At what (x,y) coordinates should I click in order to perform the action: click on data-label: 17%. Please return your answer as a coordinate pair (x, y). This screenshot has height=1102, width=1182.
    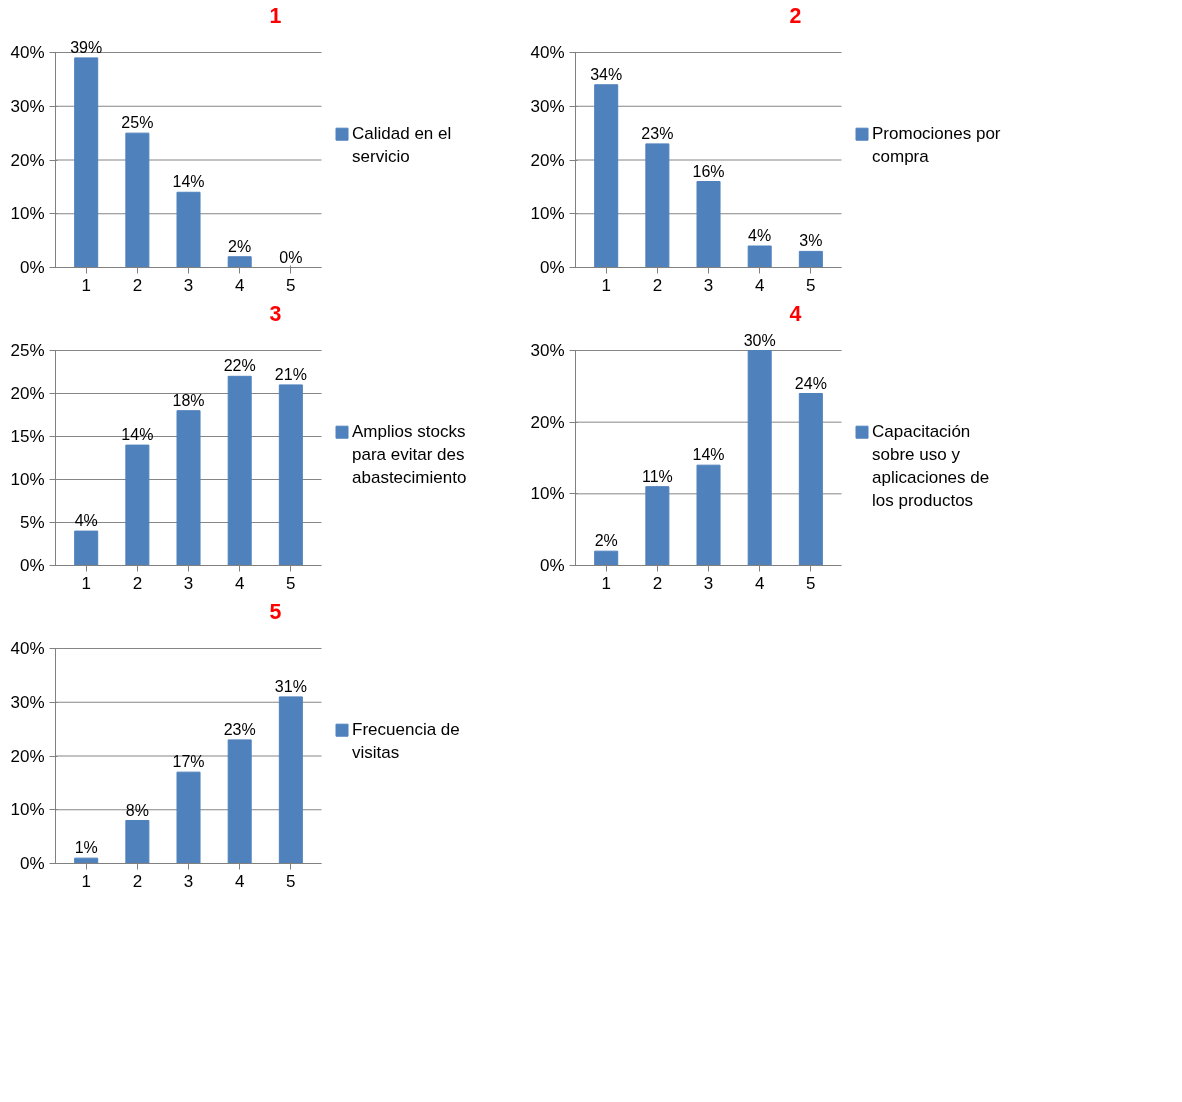
    Looking at the image, I should click on (188, 762).